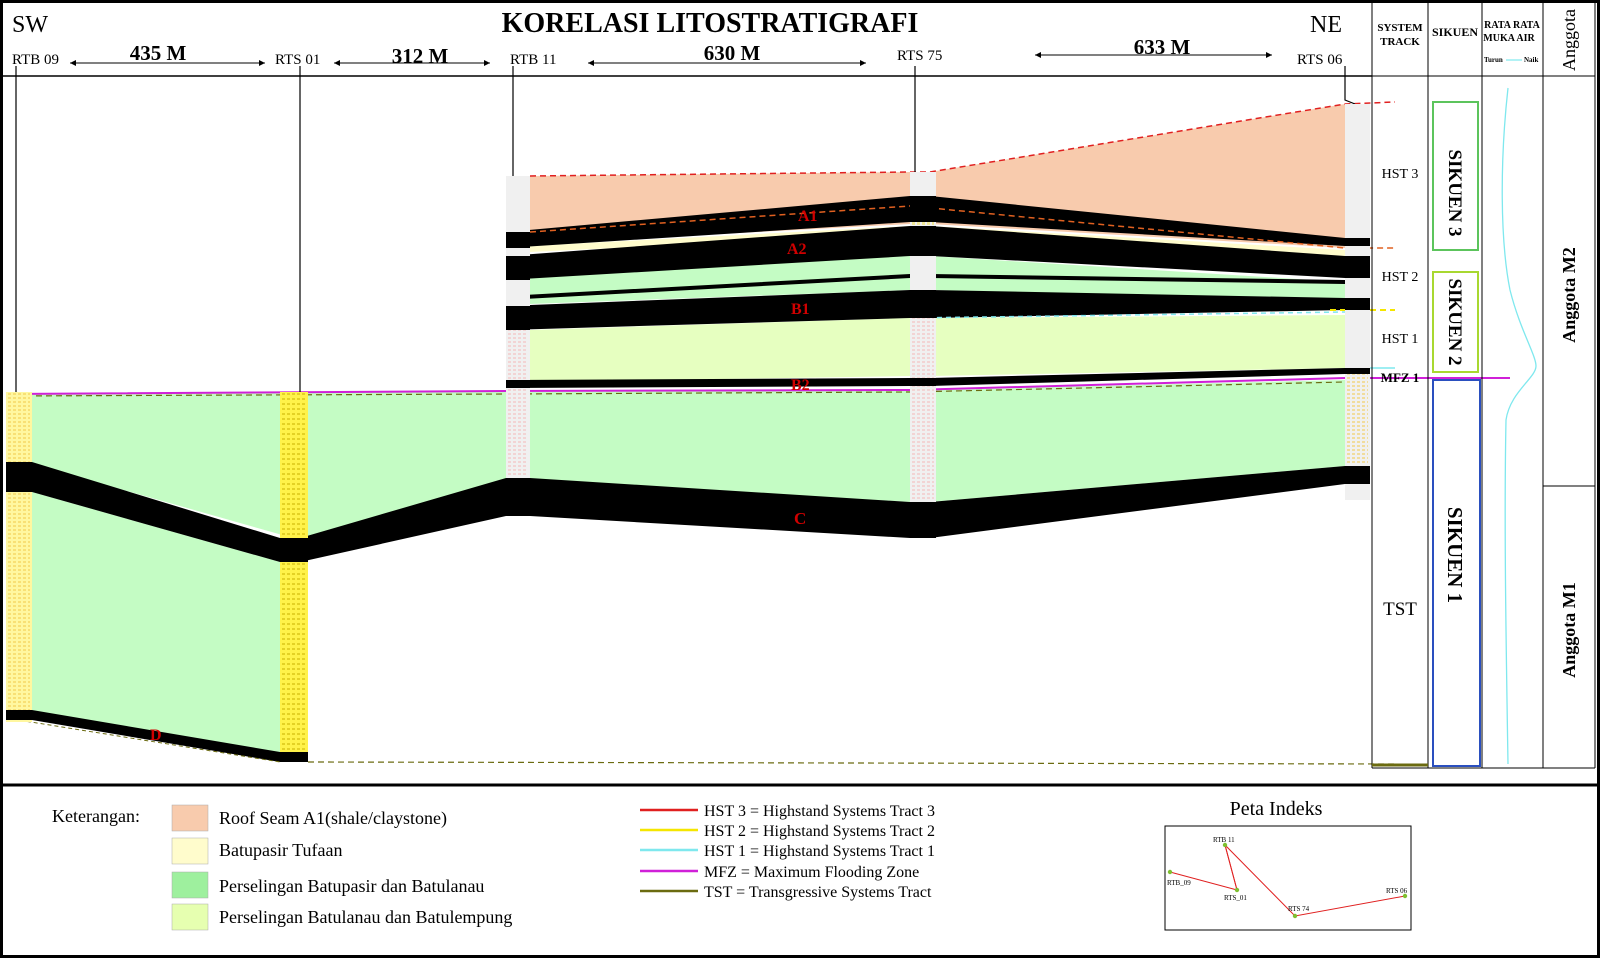 This screenshot has height=963, width=1600. Describe the element at coordinates (190, 917) in the screenshot. I see `legend-swatch-lightgreen` at that location.